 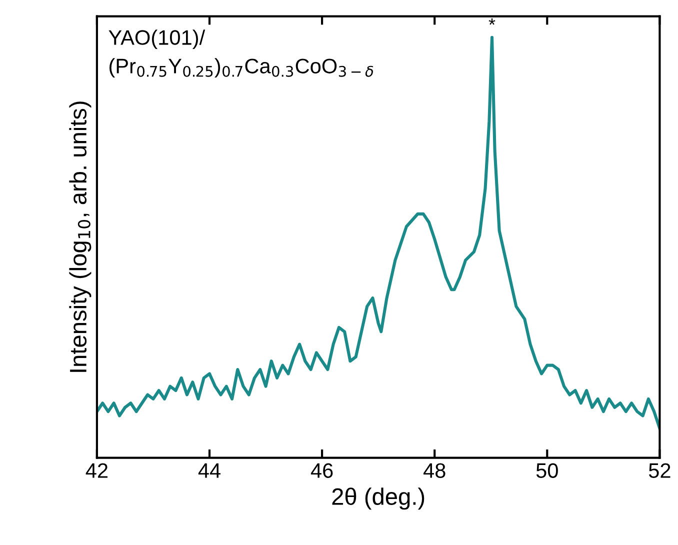 What do you see at coordinates (492, 21) in the screenshot?
I see `annotation: *` at bounding box center [492, 21].